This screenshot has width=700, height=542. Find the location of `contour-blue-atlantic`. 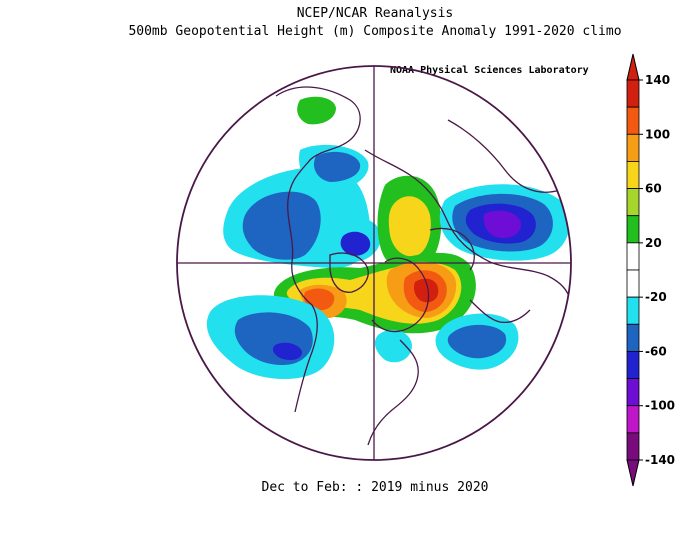

contour-blue-atlantic is located at coordinates (281, 225).